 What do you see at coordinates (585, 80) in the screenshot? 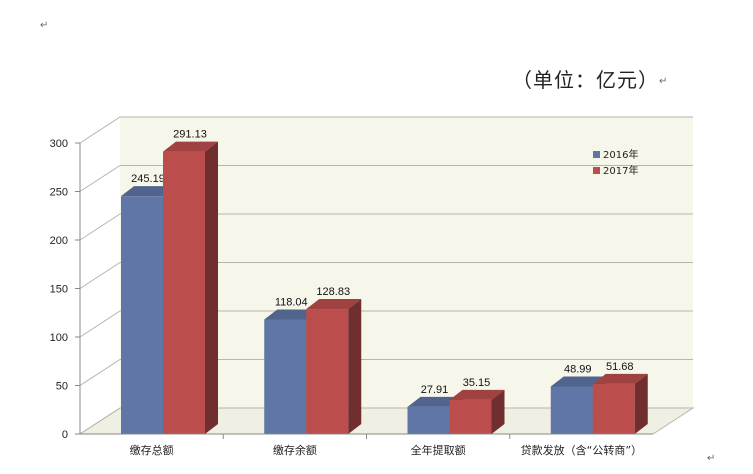
I see `unit-label-text: （单位：亿元）` at bounding box center [585, 80].